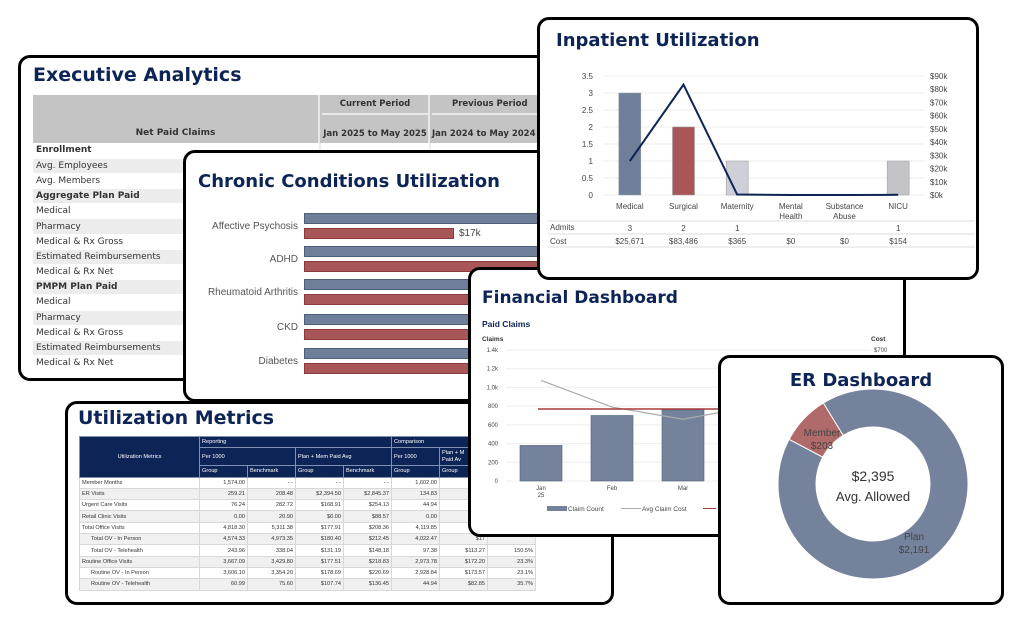 The image size is (1023, 618). What do you see at coordinates (588, 110) in the screenshot?
I see `left-tick: 2.5` at bounding box center [588, 110].